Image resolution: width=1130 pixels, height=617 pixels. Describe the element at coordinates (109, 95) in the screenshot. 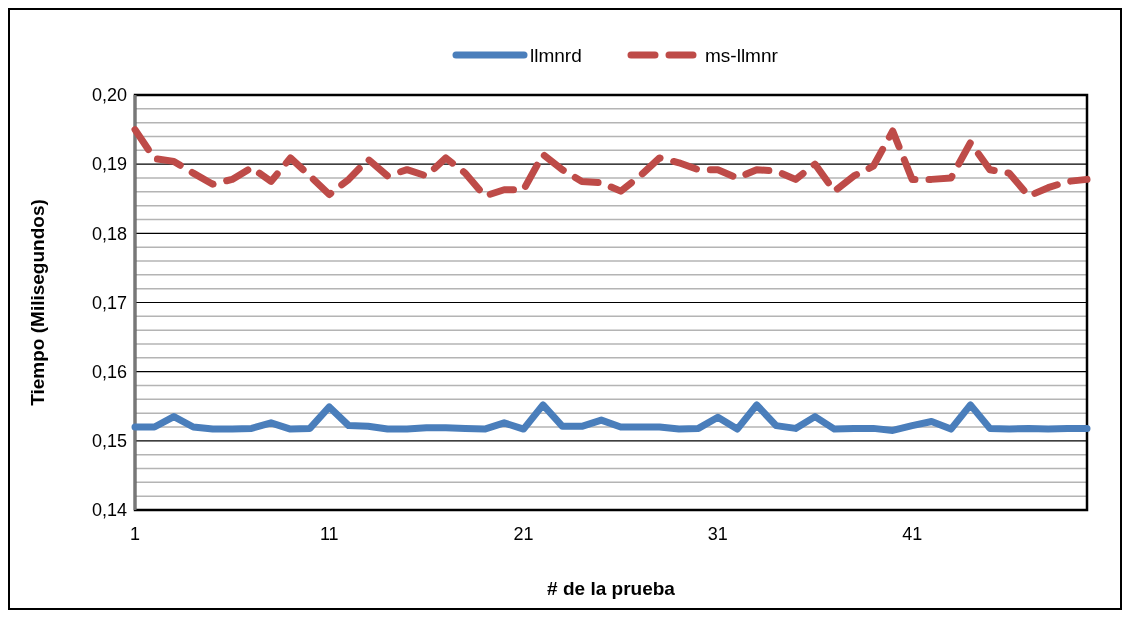

I see `y-tick-label: 0,20` at that location.